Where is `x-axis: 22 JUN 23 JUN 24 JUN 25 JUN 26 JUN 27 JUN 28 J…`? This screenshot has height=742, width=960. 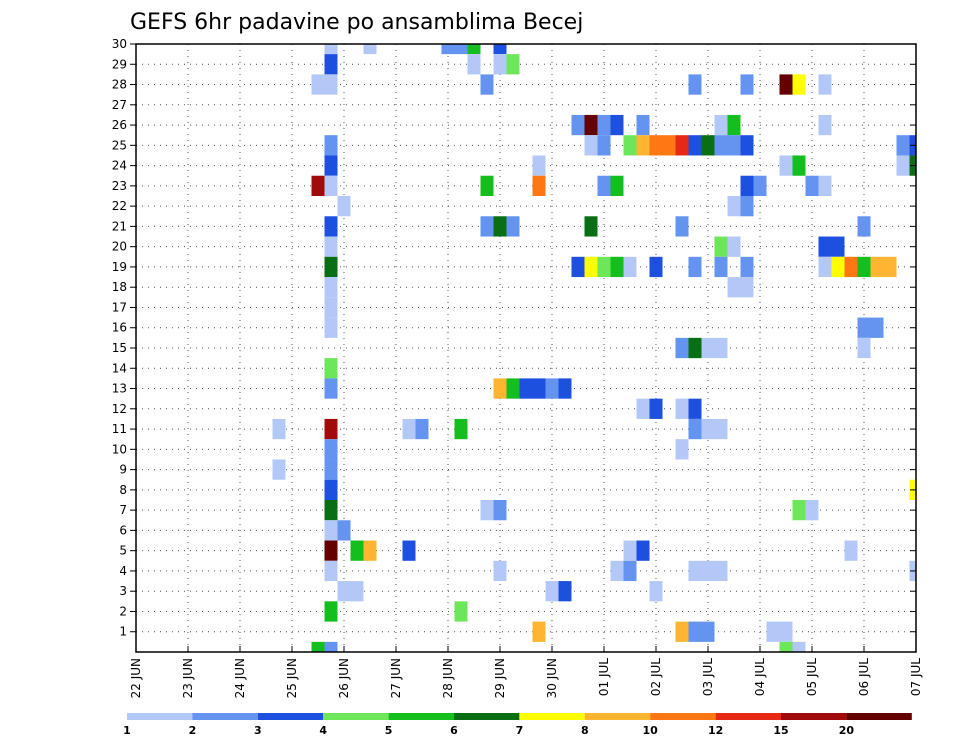 x-axis: 22 JUN 23 JUN 24 JUN 25 JUN 26 JUN 27 JUN 28 J… is located at coordinates (526, 672).